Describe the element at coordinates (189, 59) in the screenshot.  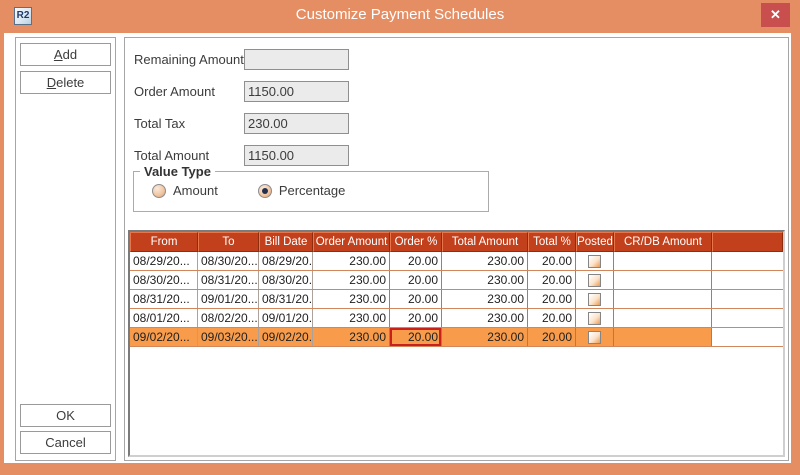
I see `remaining-amount-label: Remaining Amount` at that location.